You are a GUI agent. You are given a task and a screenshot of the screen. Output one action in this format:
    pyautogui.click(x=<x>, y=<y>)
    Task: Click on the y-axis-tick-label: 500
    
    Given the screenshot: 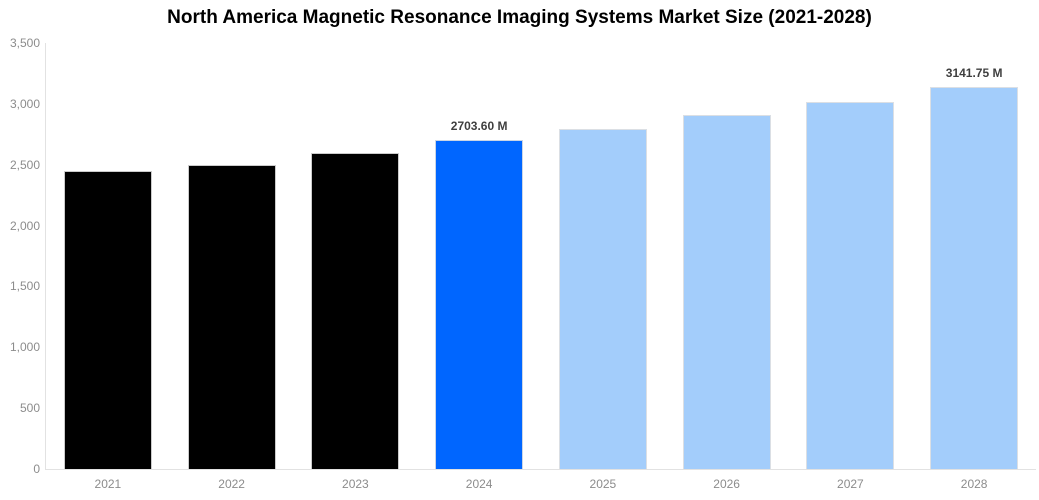 What is the action you would take?
    pyautogui.click(x=29, y=408)
    